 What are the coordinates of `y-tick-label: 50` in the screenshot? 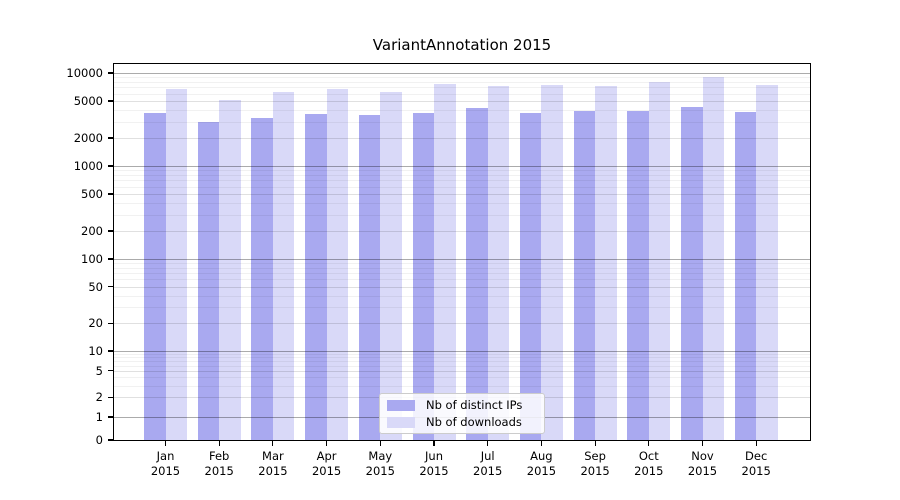 It's located at (95, 286).